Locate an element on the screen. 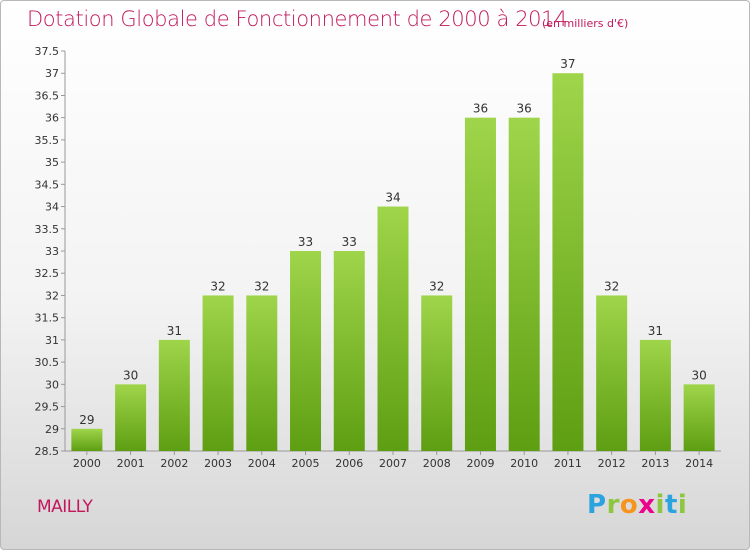 This screenshot has width=750, height=550. x-tick-label-2011: 2011 is located at coordinates (568, 463).